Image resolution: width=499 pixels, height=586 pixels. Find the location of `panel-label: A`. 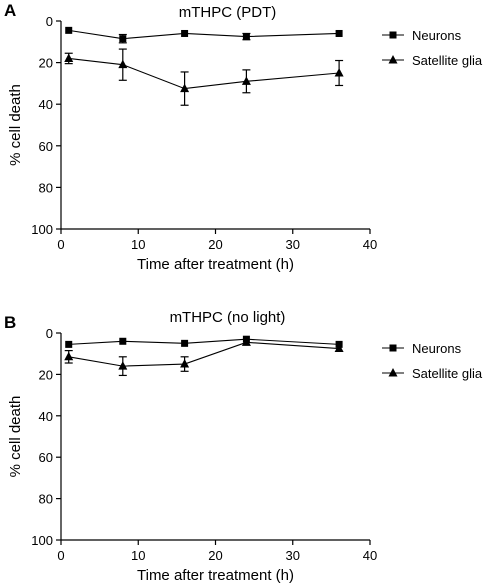

panel-label: A is located at coordinates (10, 10).